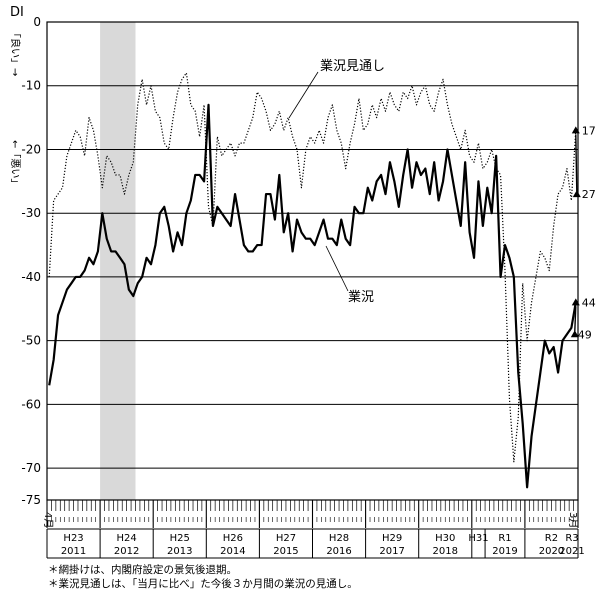 The width and height of the screenshot is (604, 592). I want to click on start-month-label: 4月, so click(48, 520).